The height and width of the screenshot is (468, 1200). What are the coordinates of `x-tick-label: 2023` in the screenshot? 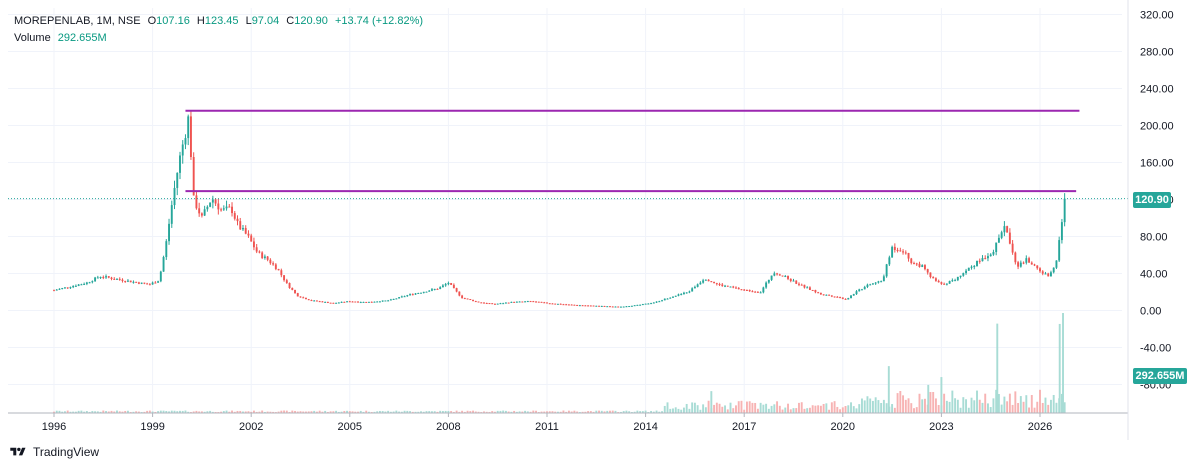 It's located at (941, 427).